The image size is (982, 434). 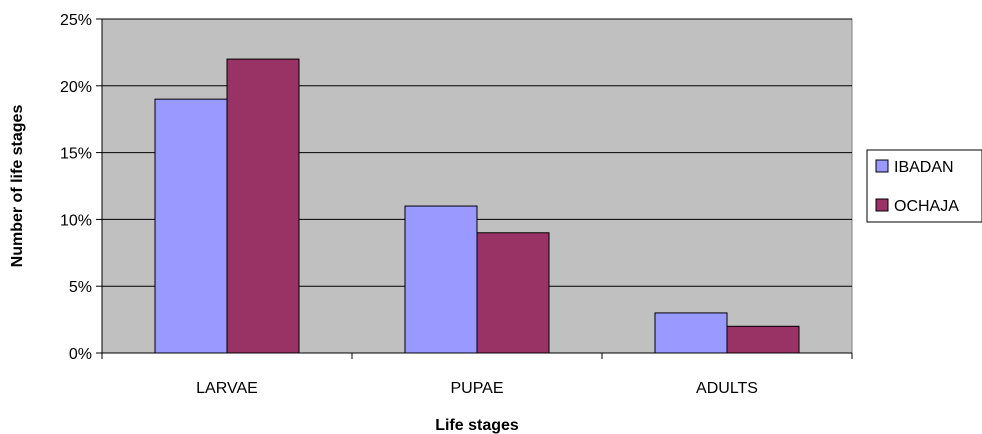 What do you see at coordinates (76, 20) in the screenshot?
I see `y-tick-label: 25%` at bounding box center [76, 20].